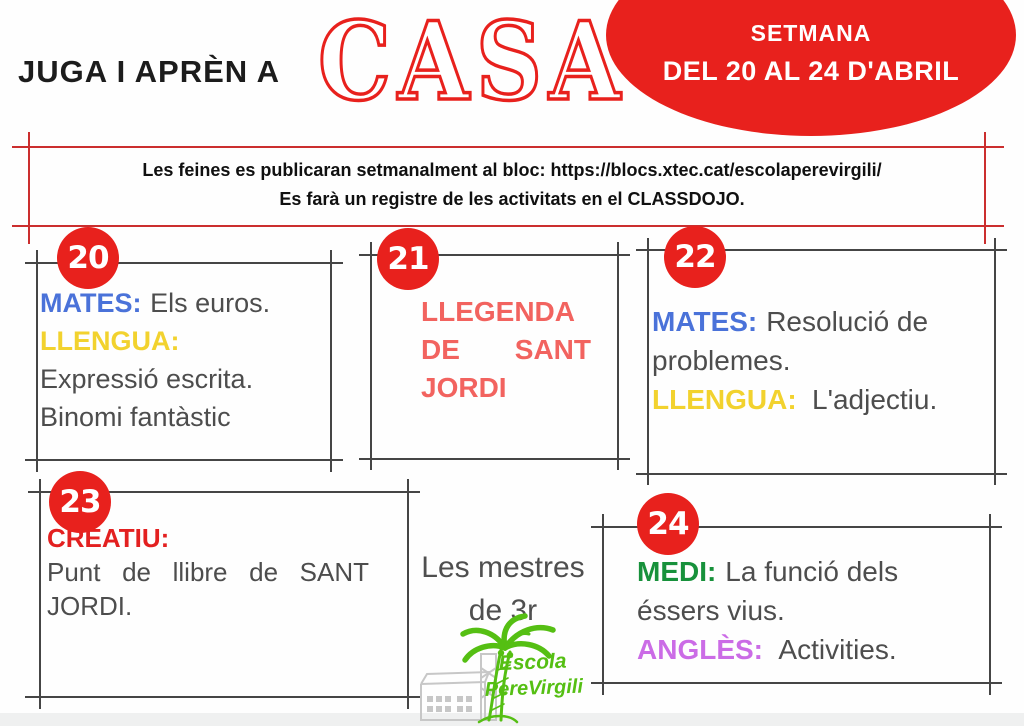 The image size is (1024, 726). Describe the element at coordinates (494, 255) in the screenshot. I see `day21-box-top` at that location.